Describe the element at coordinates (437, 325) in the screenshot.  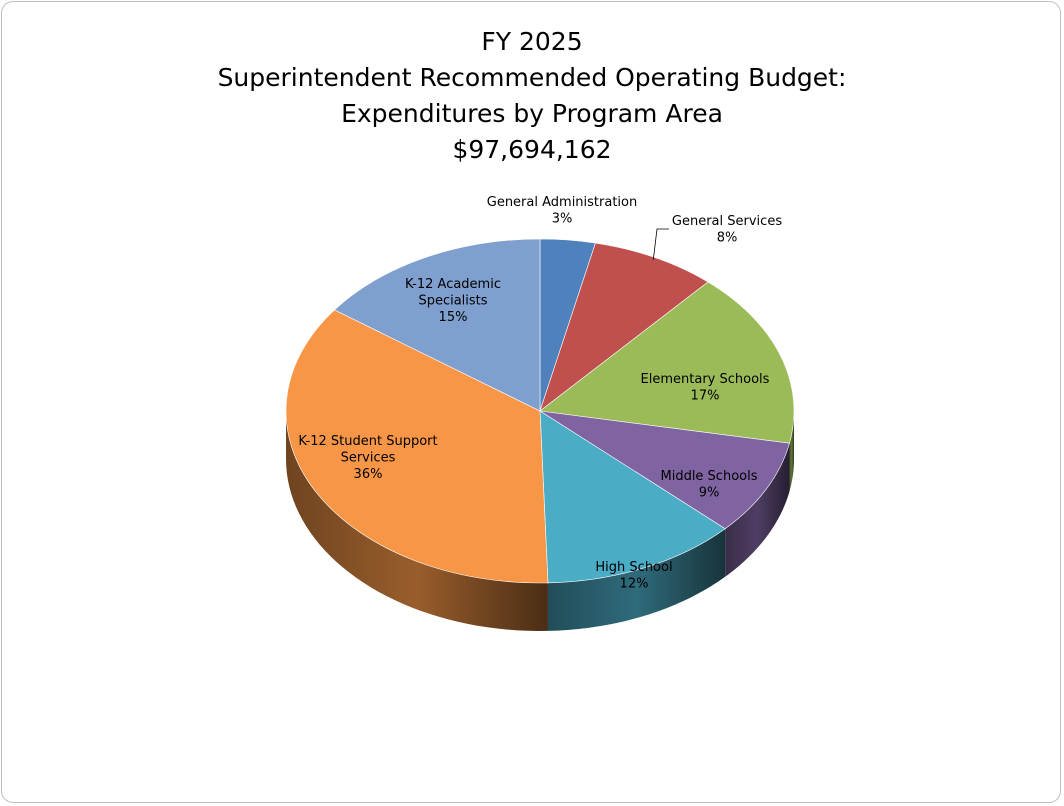
I see `pie-slice-k-12-academic-specialists` at that location.